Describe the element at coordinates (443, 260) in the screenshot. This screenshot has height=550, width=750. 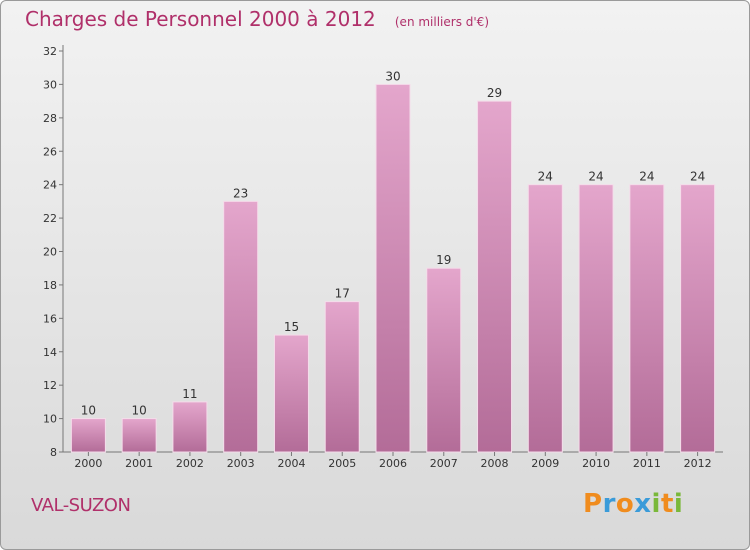
I see `bar-value-label: 19` at that location.